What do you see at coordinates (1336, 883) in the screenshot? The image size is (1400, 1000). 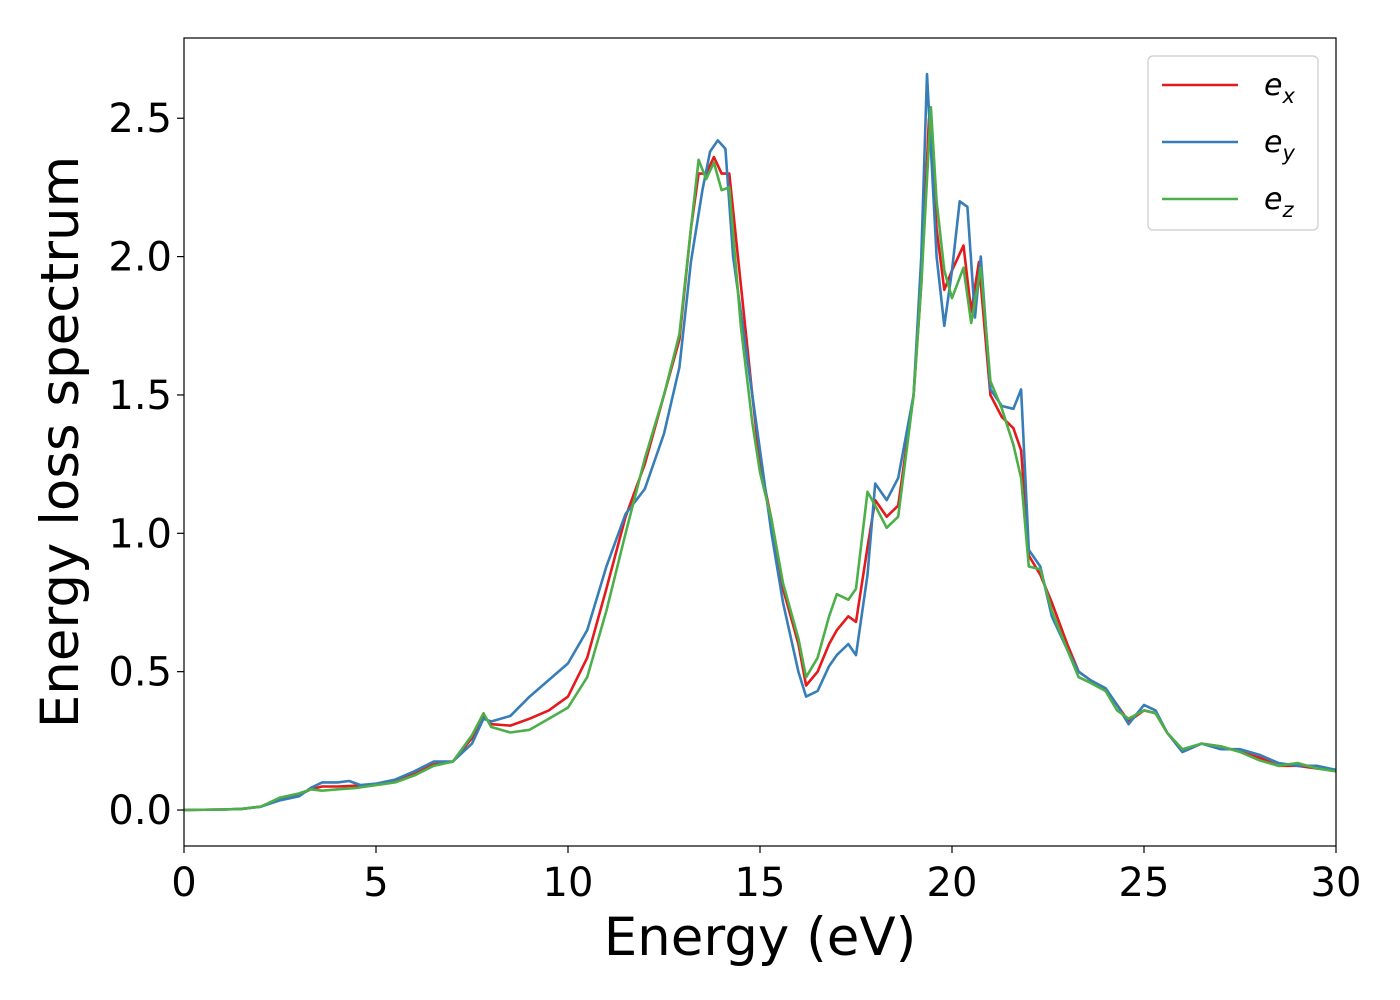 I see `x-tick-label: 30` at bounding box center [1336, 883].